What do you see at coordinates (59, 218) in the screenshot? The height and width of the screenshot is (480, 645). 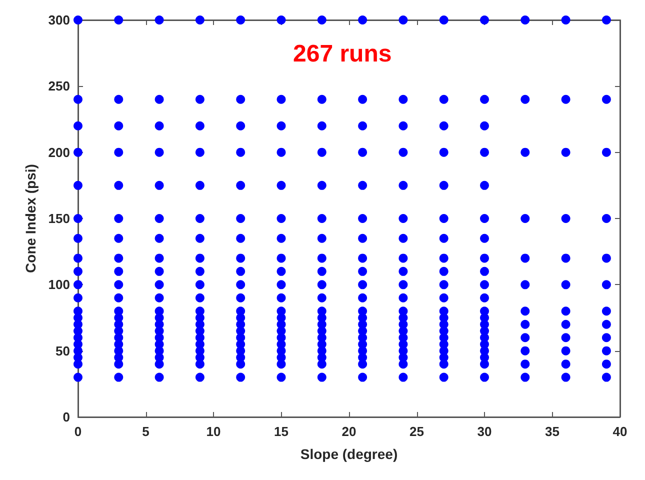 I see `y-tick-label: 150` at bounding box center [59, 218].